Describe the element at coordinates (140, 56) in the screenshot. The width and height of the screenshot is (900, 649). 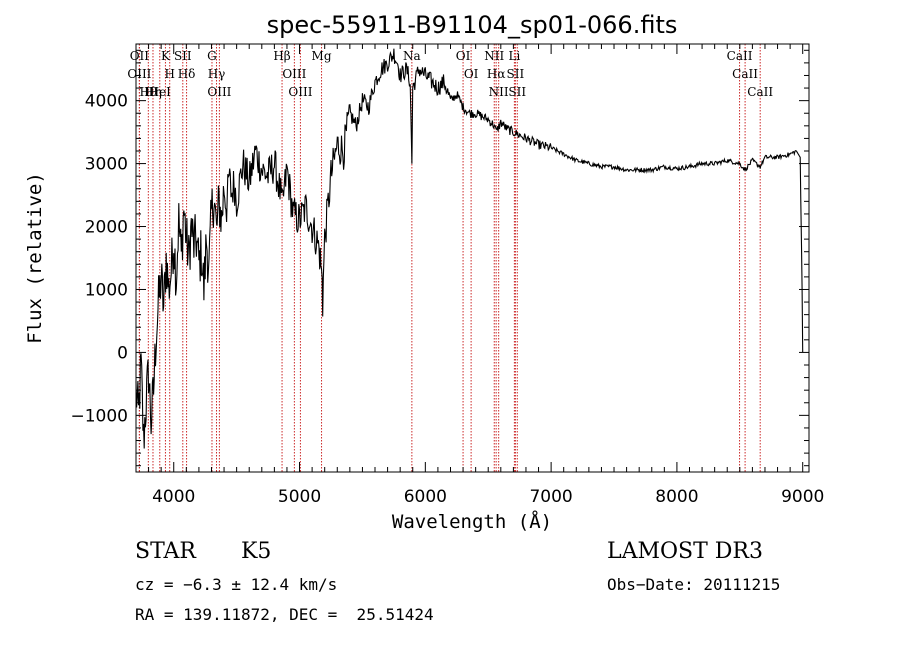
I see `reference-line-label: OII` at that location.